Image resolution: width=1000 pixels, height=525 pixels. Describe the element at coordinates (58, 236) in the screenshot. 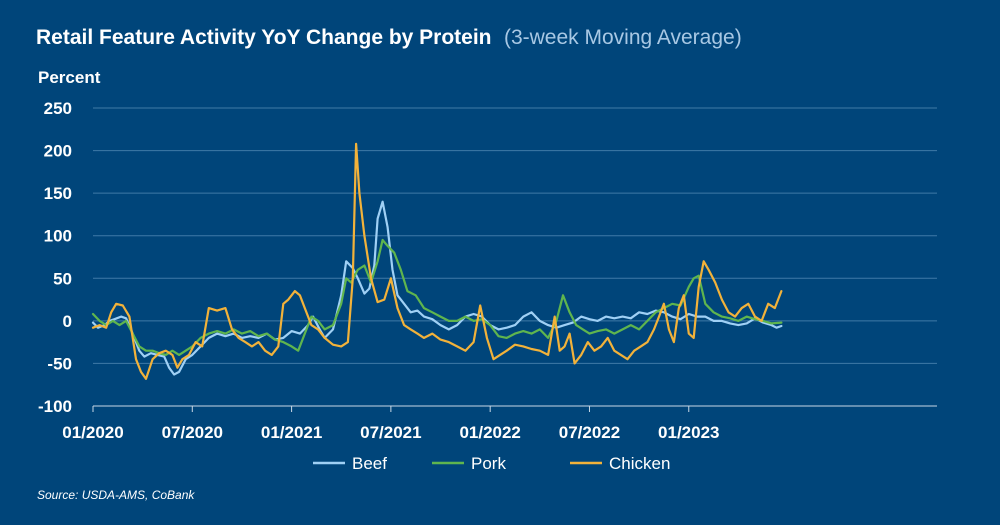

I see `y-tick-label: 100` at that location.